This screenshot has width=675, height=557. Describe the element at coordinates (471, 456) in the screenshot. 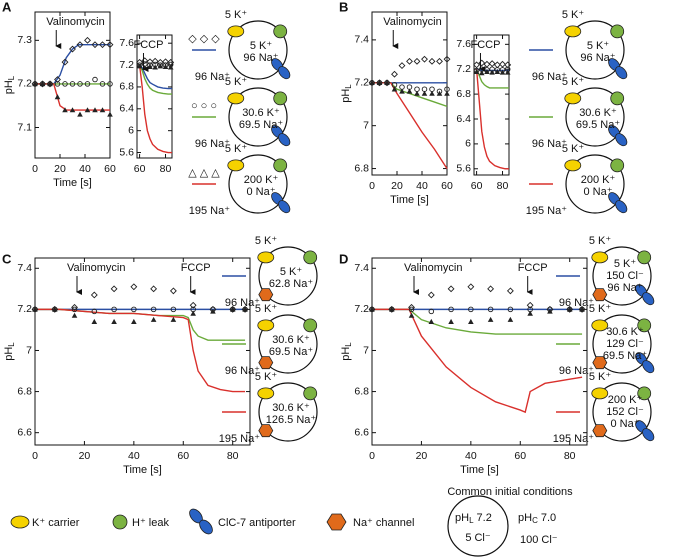

I see `x-tick-label: 40` at that location.